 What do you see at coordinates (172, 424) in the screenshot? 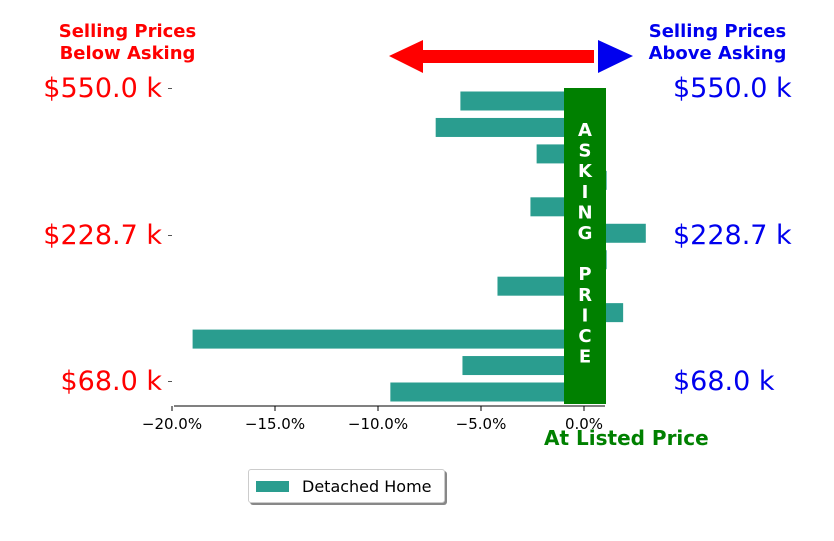
I see `x-tick-label-0: −20.0%` at bounding box center [172, 424].